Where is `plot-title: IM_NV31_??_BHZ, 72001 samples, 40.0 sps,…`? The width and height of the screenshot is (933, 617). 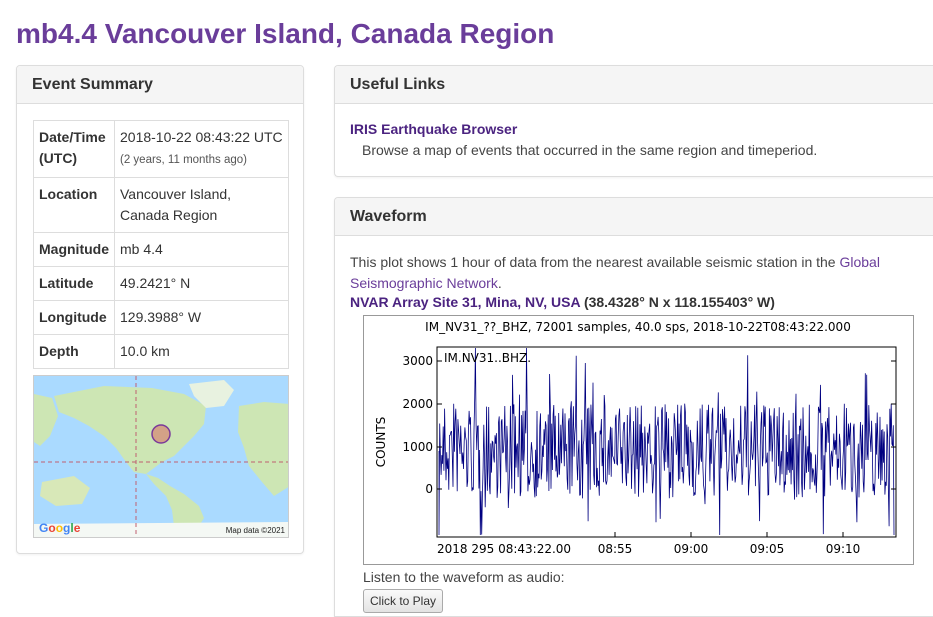
plot-title: IM_NV31_??_BHZ, 72001 samples, 40.0 sps,… is located at coordinates (638, 327).